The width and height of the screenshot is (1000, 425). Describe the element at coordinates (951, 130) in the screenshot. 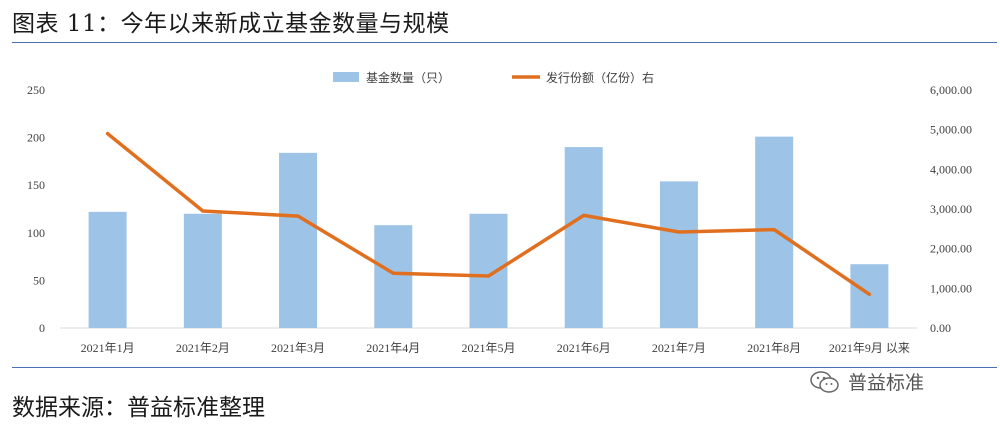

I see `right-tick-label: 5,000.00` at that location.